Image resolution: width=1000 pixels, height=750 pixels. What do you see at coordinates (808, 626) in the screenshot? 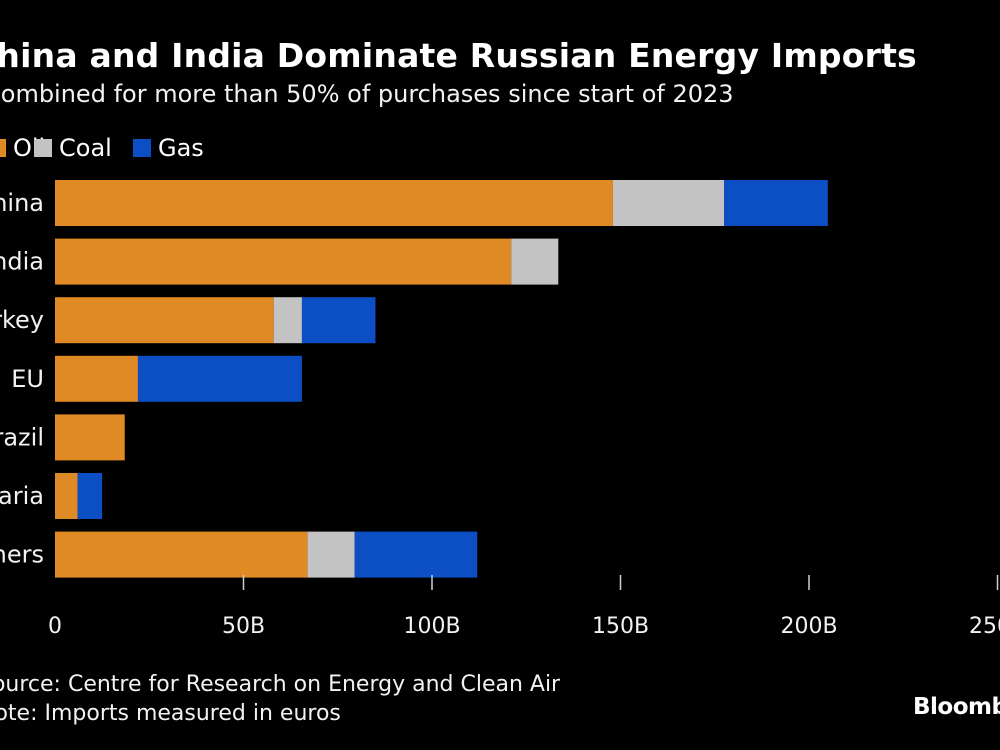
I see `x-tick-label: 200B` at bounding box center [808, 626].